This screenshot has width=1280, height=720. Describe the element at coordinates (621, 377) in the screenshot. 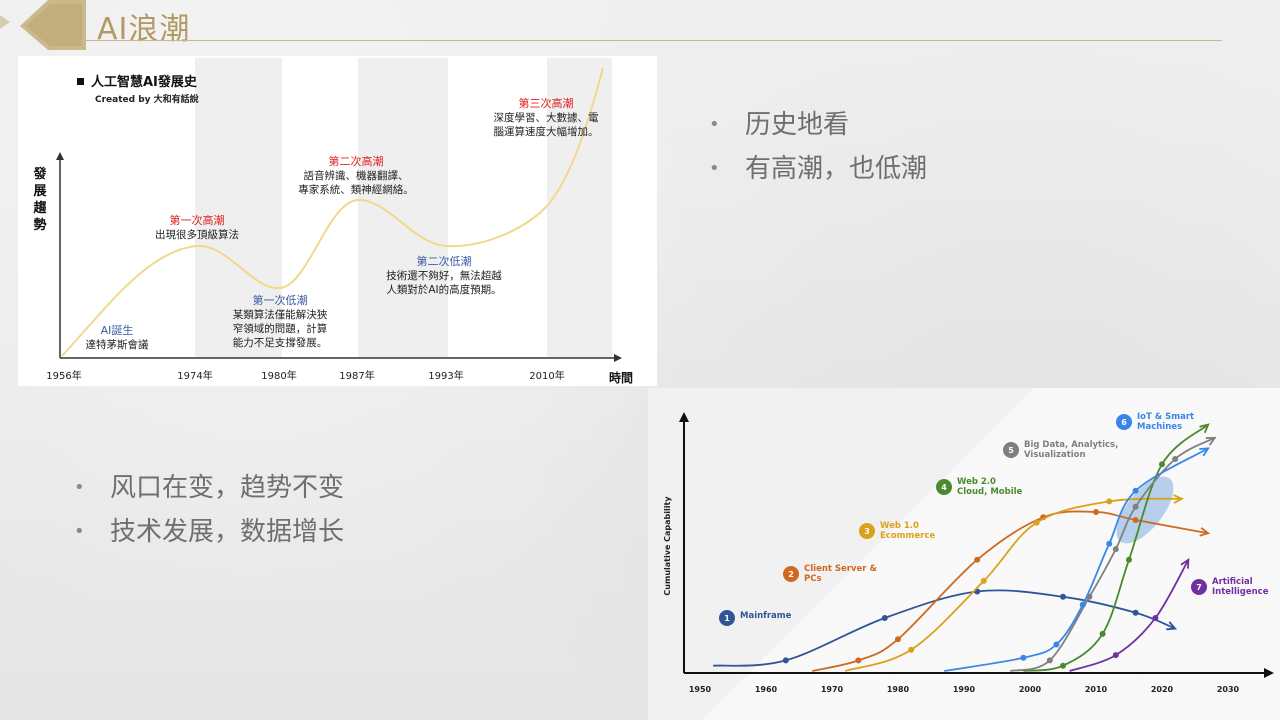

I see `x-axis-label: 時間` at that location.